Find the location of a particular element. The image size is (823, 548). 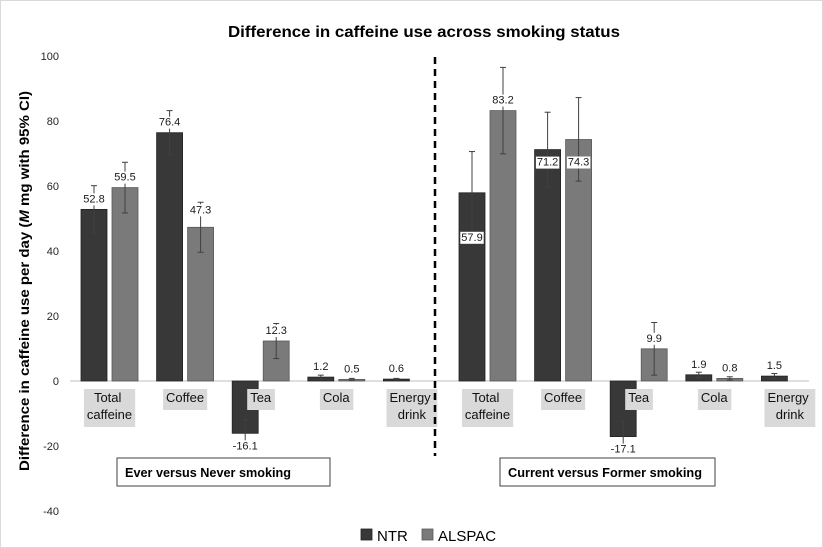

data-label-text: -16.1 is located at coordinates (245, 446).